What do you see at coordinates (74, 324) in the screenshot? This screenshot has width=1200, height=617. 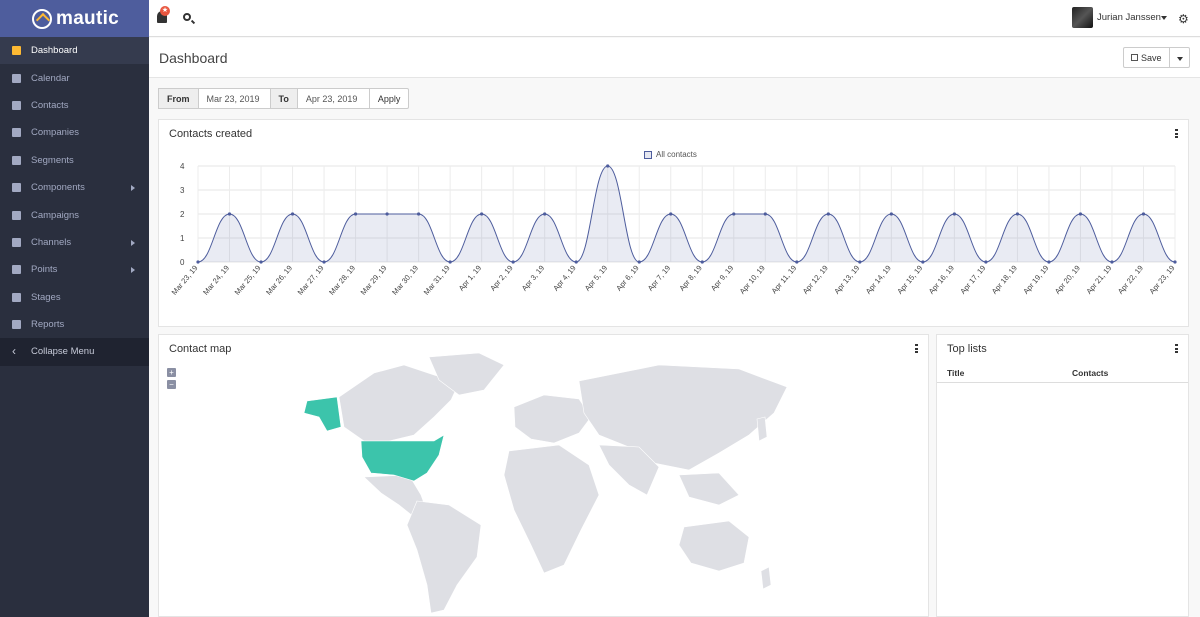 I see `sidebar-item-reports: Reports` at bounding box center [74, 324].